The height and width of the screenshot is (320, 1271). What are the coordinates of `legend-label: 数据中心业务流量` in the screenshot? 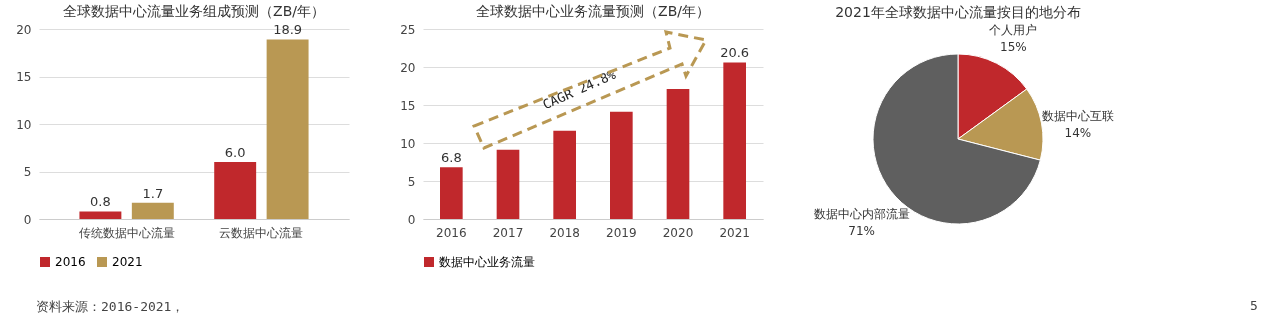 It's located at (487, 262).